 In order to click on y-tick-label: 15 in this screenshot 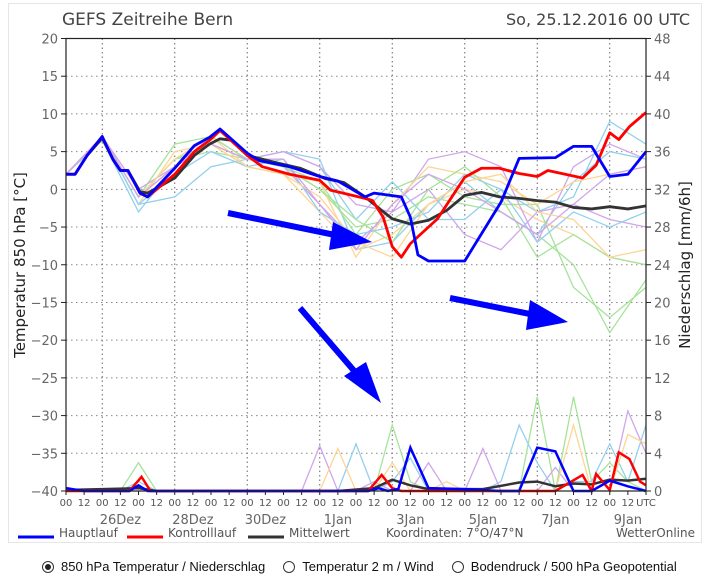, I will do `click(49, 77)`.